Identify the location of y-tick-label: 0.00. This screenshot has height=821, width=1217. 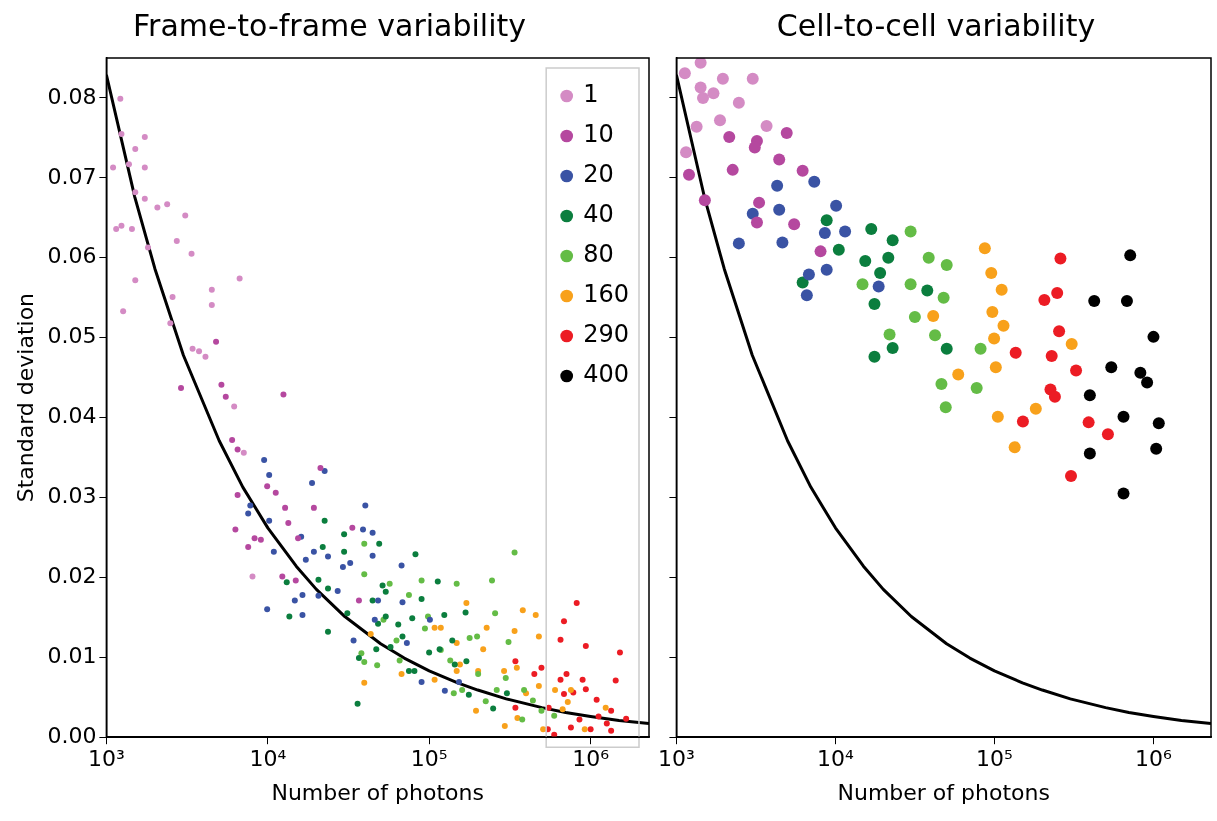
(72, 735).